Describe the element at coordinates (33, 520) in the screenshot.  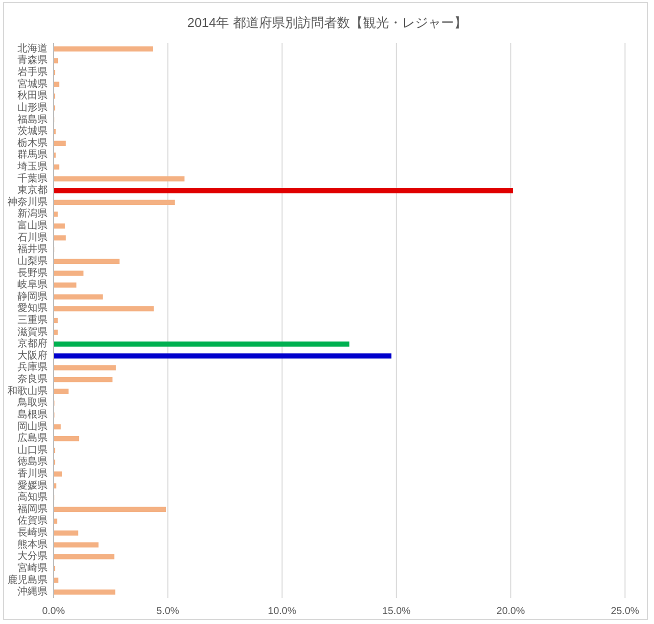
I see `y-tick-label: 佐賀県` at that location.